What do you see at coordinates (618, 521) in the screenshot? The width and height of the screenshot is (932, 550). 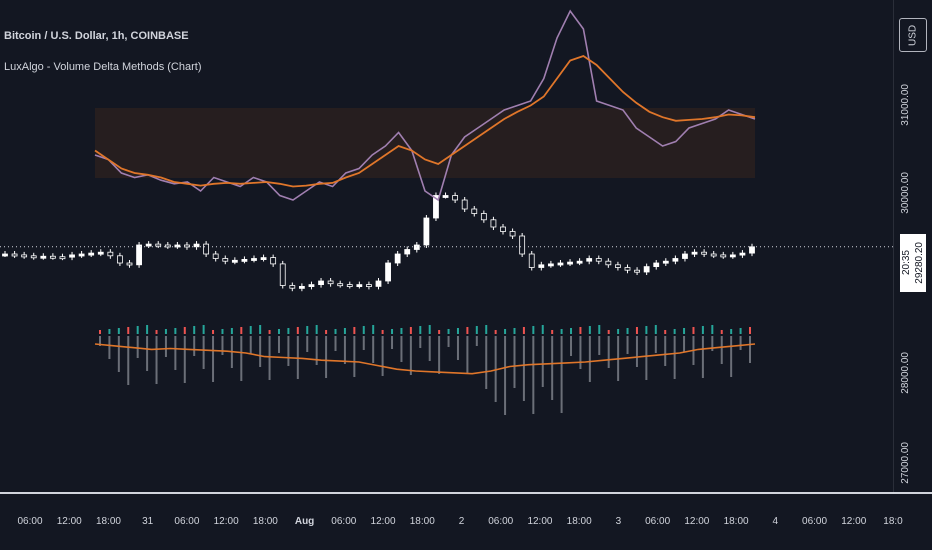 I see `time-axis-label: 3` at bounding box center [618, 521].